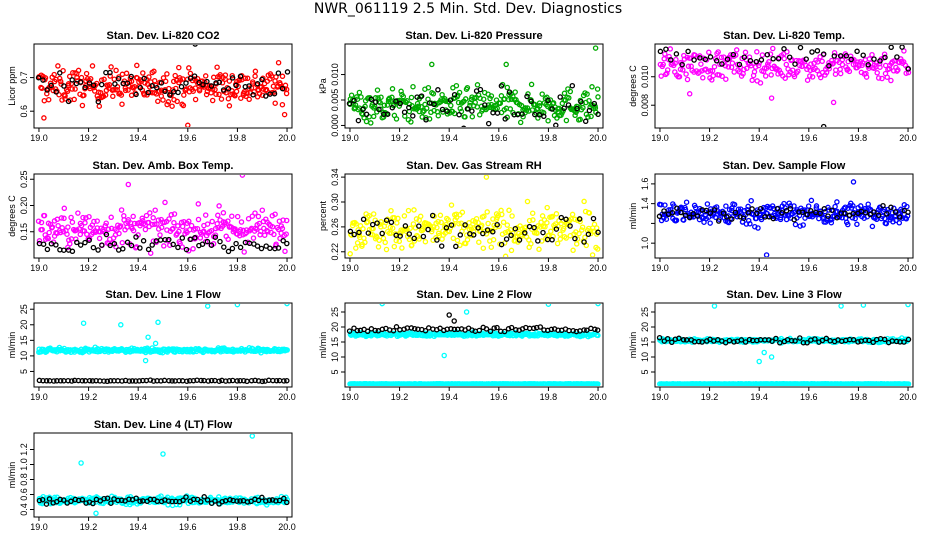 This screenshot has width=936, height=540. Describe the element at coordinates (645, 243) in the screenshot. I see `y-tick-label: 1.0` at that location.